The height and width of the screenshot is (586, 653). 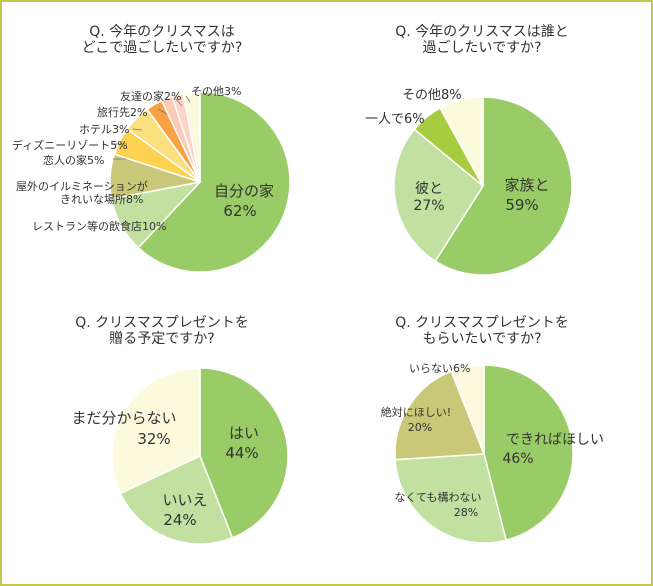 What do you see at coordinates (122, 112) in the screenshot?
I see `slice-label-travel: 旅行先2%` at bounding box center [122, 112].